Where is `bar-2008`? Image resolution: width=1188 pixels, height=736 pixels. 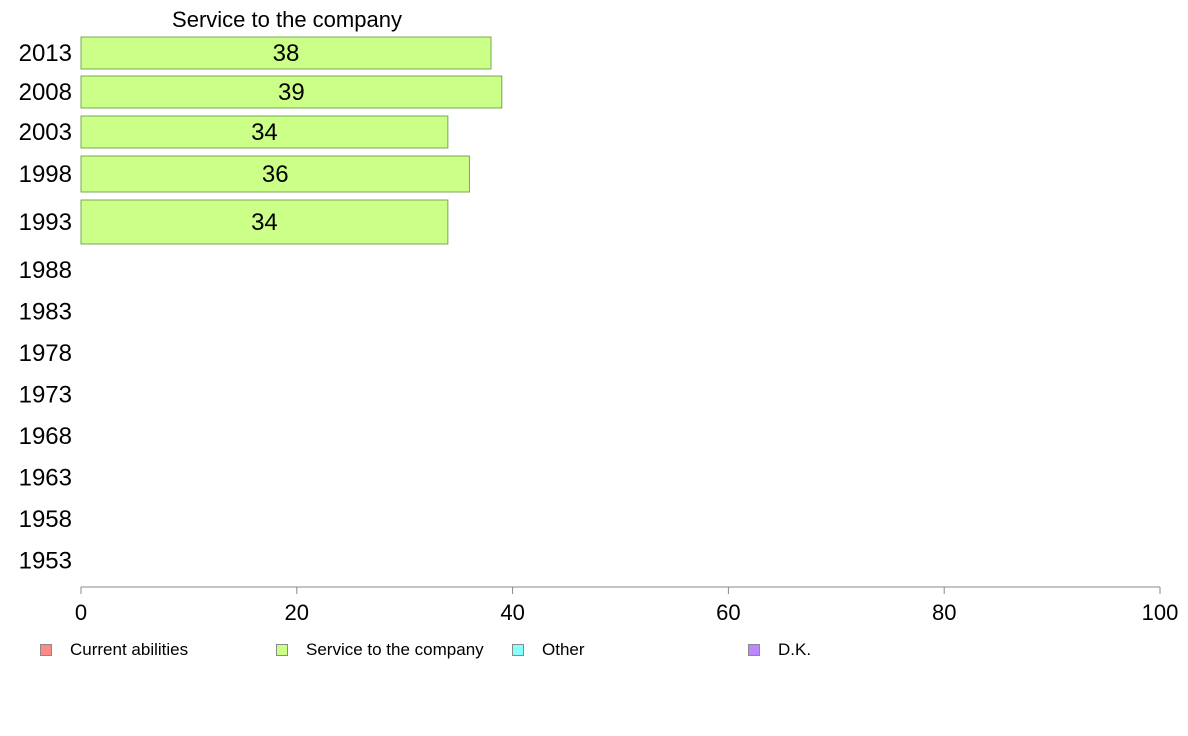 bar-2008 is located at coordinates (291, 92).